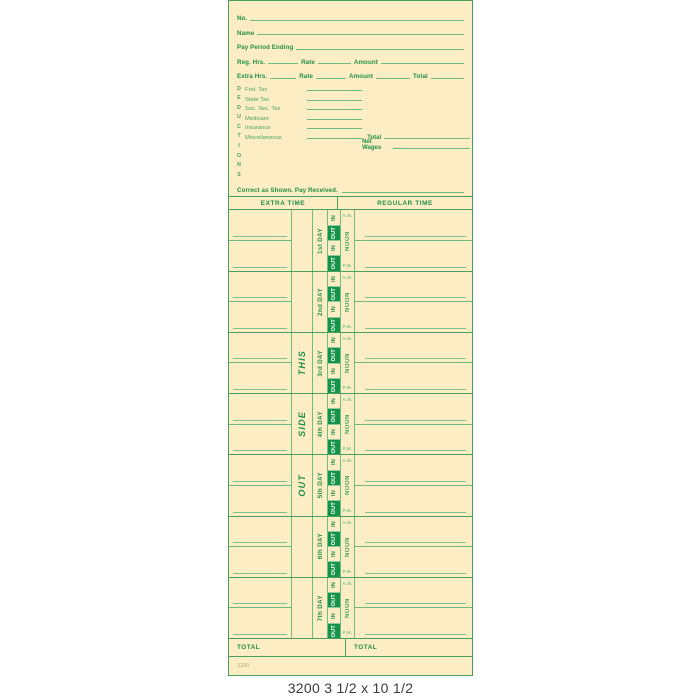 The image size is (700, 700). Describe the element at coordinates (447, 78) in the screenshot. I see `extra-total-line` at that location.